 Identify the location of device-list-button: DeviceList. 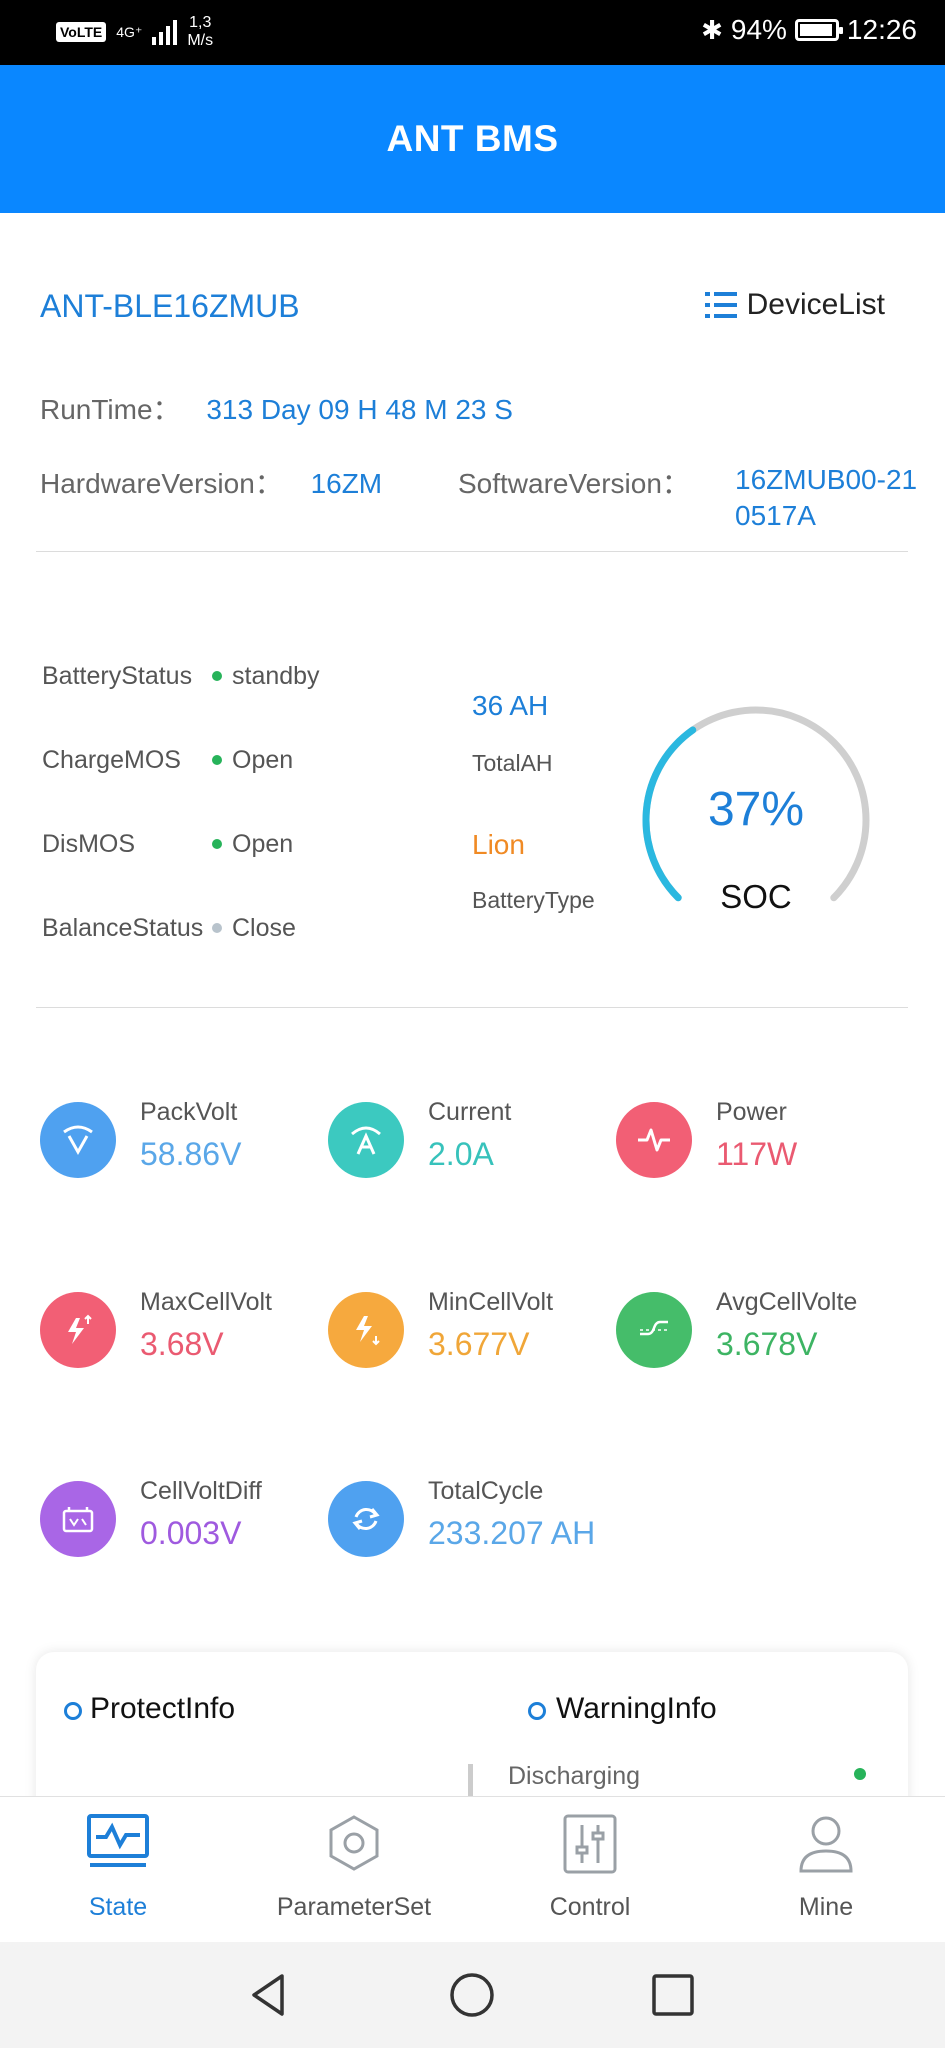
(794, 305).